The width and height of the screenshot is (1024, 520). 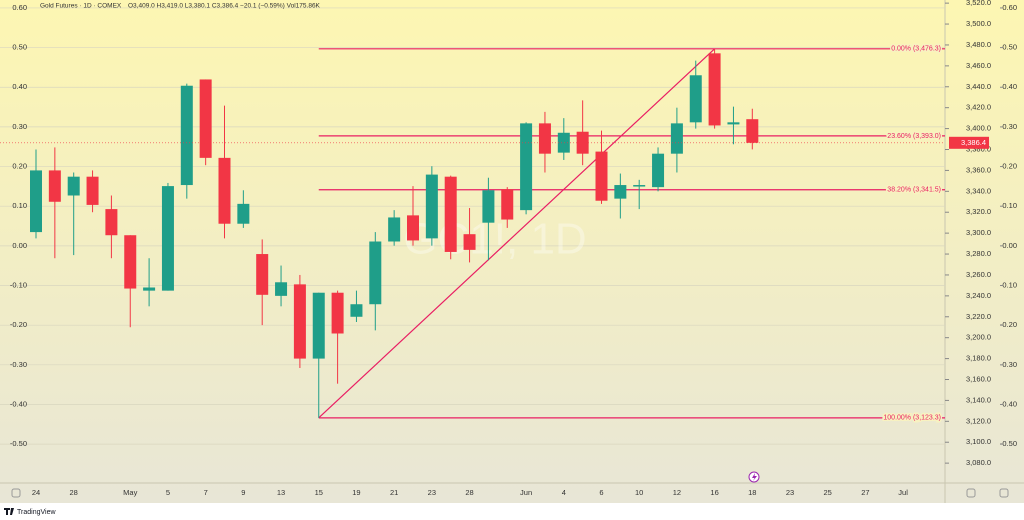 What do you see at coordinates (754, 477) in the screenshot?
I see `alert-icon` at bounding box center [754, 477].